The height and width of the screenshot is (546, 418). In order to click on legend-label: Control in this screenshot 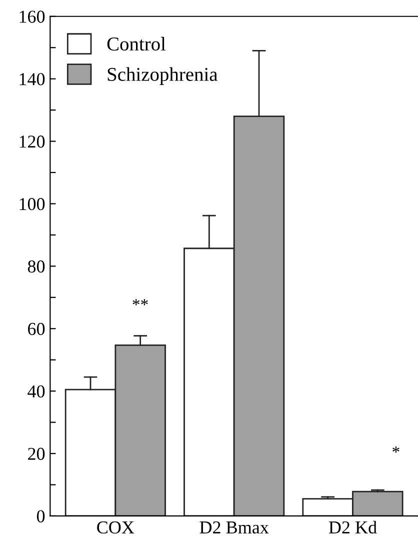, I will do `click(136, 43)`.